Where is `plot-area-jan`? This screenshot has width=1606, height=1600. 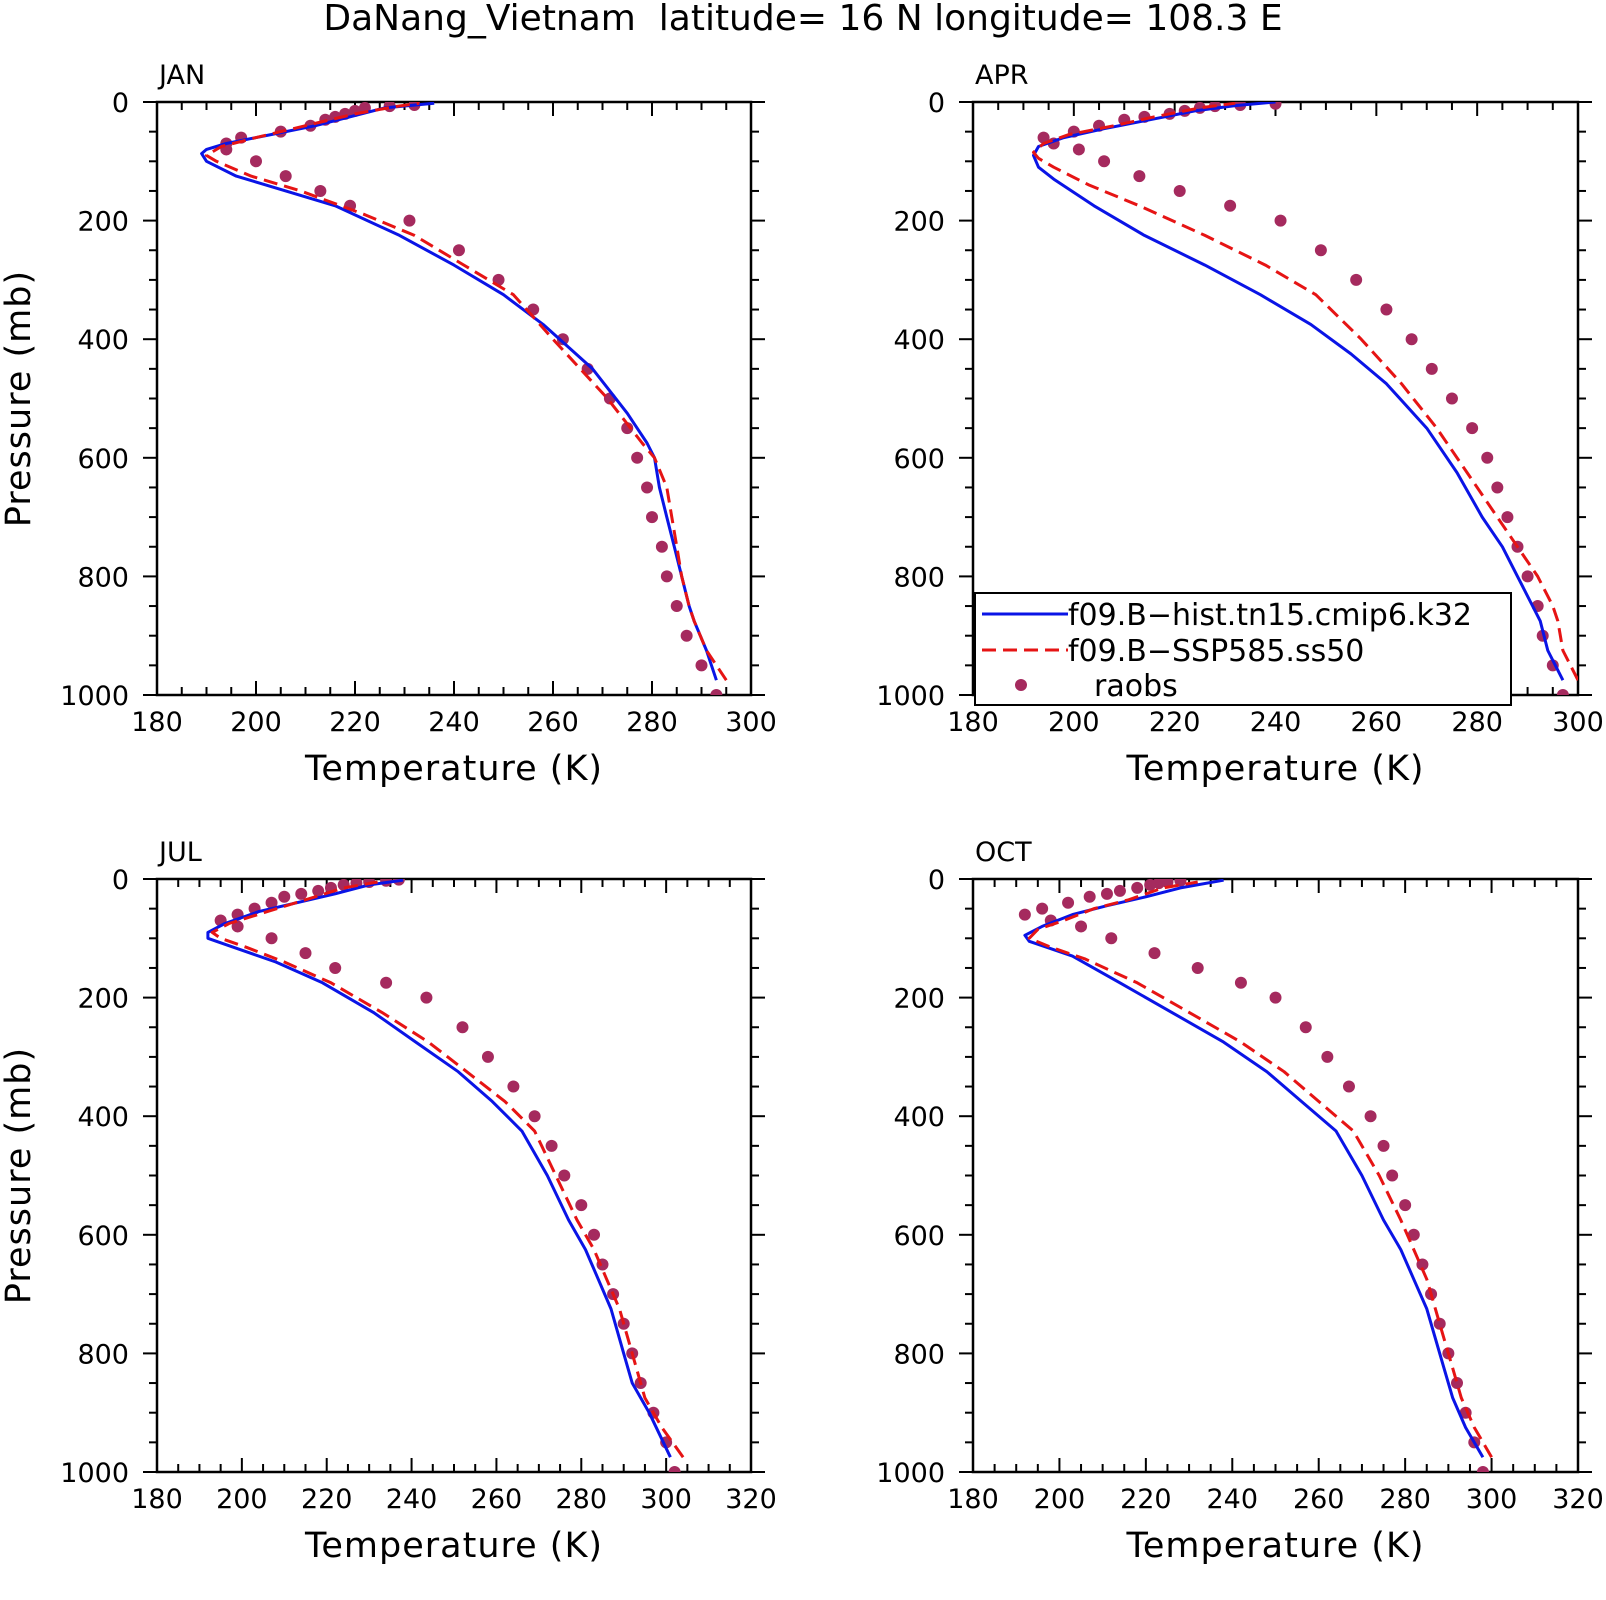 plot-area-jan is located at coordinates (464, 398).